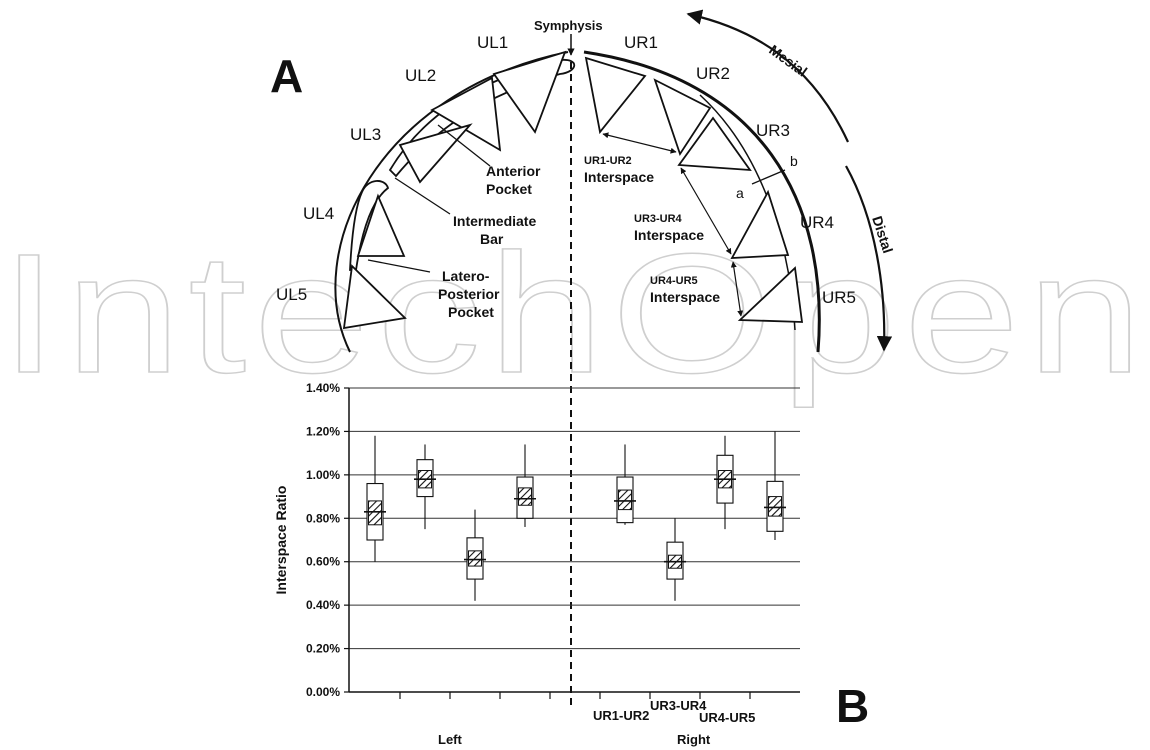 This screenshot has width=1150, height=750. I want to click on tooth-ur1, so click(615, 95).